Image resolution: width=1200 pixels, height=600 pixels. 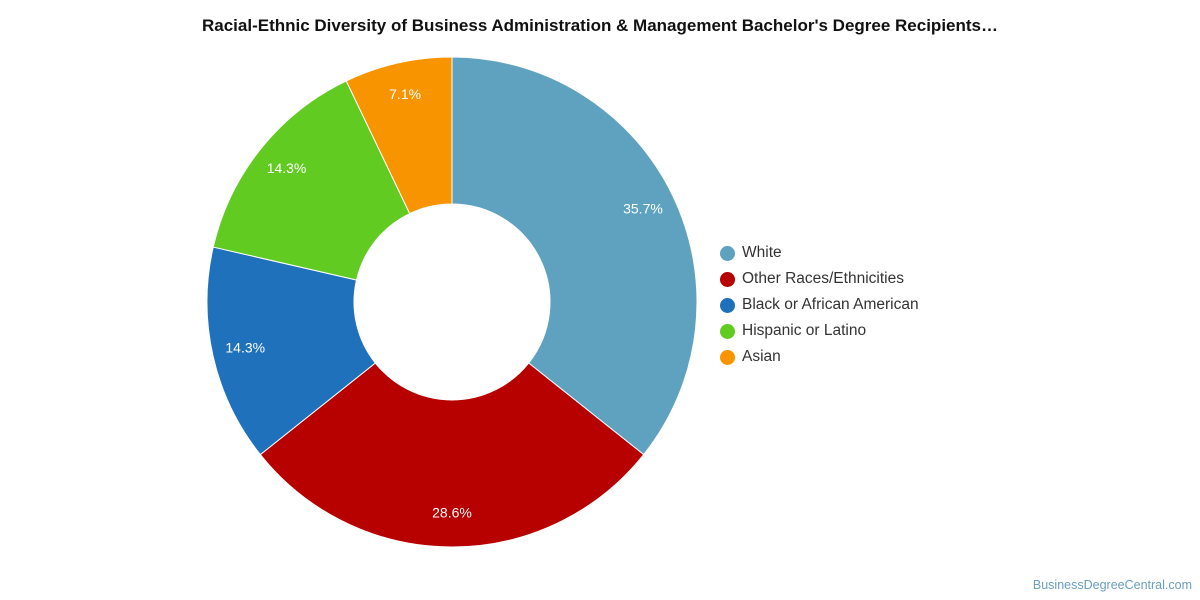 What do you see at coordinates (405, 94) in the screenshot?
I see `slice-label-asian: 7.1%` at bounding box center [405, 94].